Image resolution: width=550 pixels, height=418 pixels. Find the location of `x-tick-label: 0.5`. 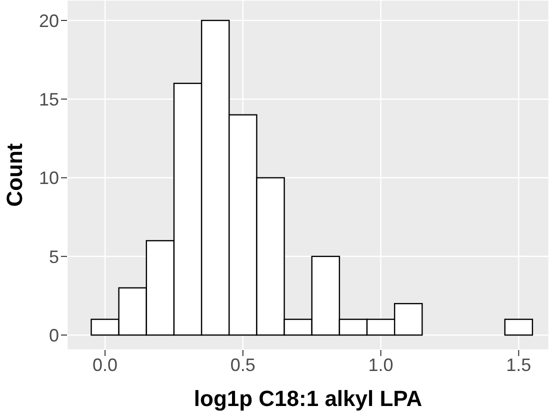

x-tick-label: 0.5 is located at coordinates (243, 364).